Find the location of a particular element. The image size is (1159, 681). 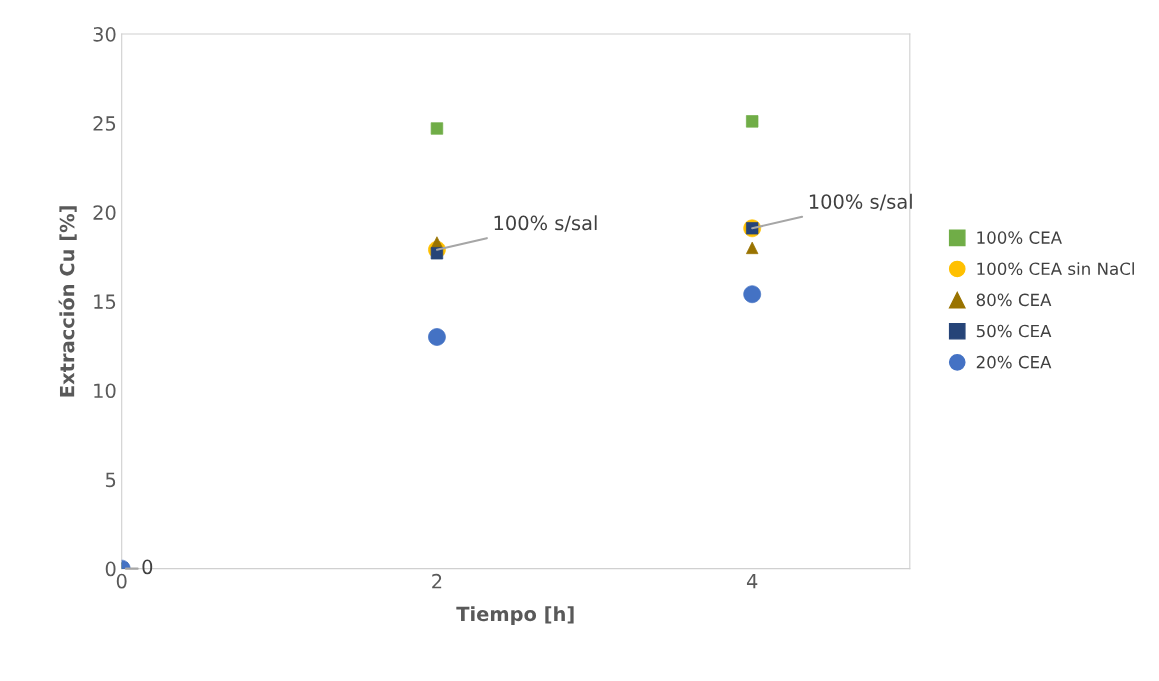

y-axis-title: Extracción Cu [%] is located at coordinates (67, 301).